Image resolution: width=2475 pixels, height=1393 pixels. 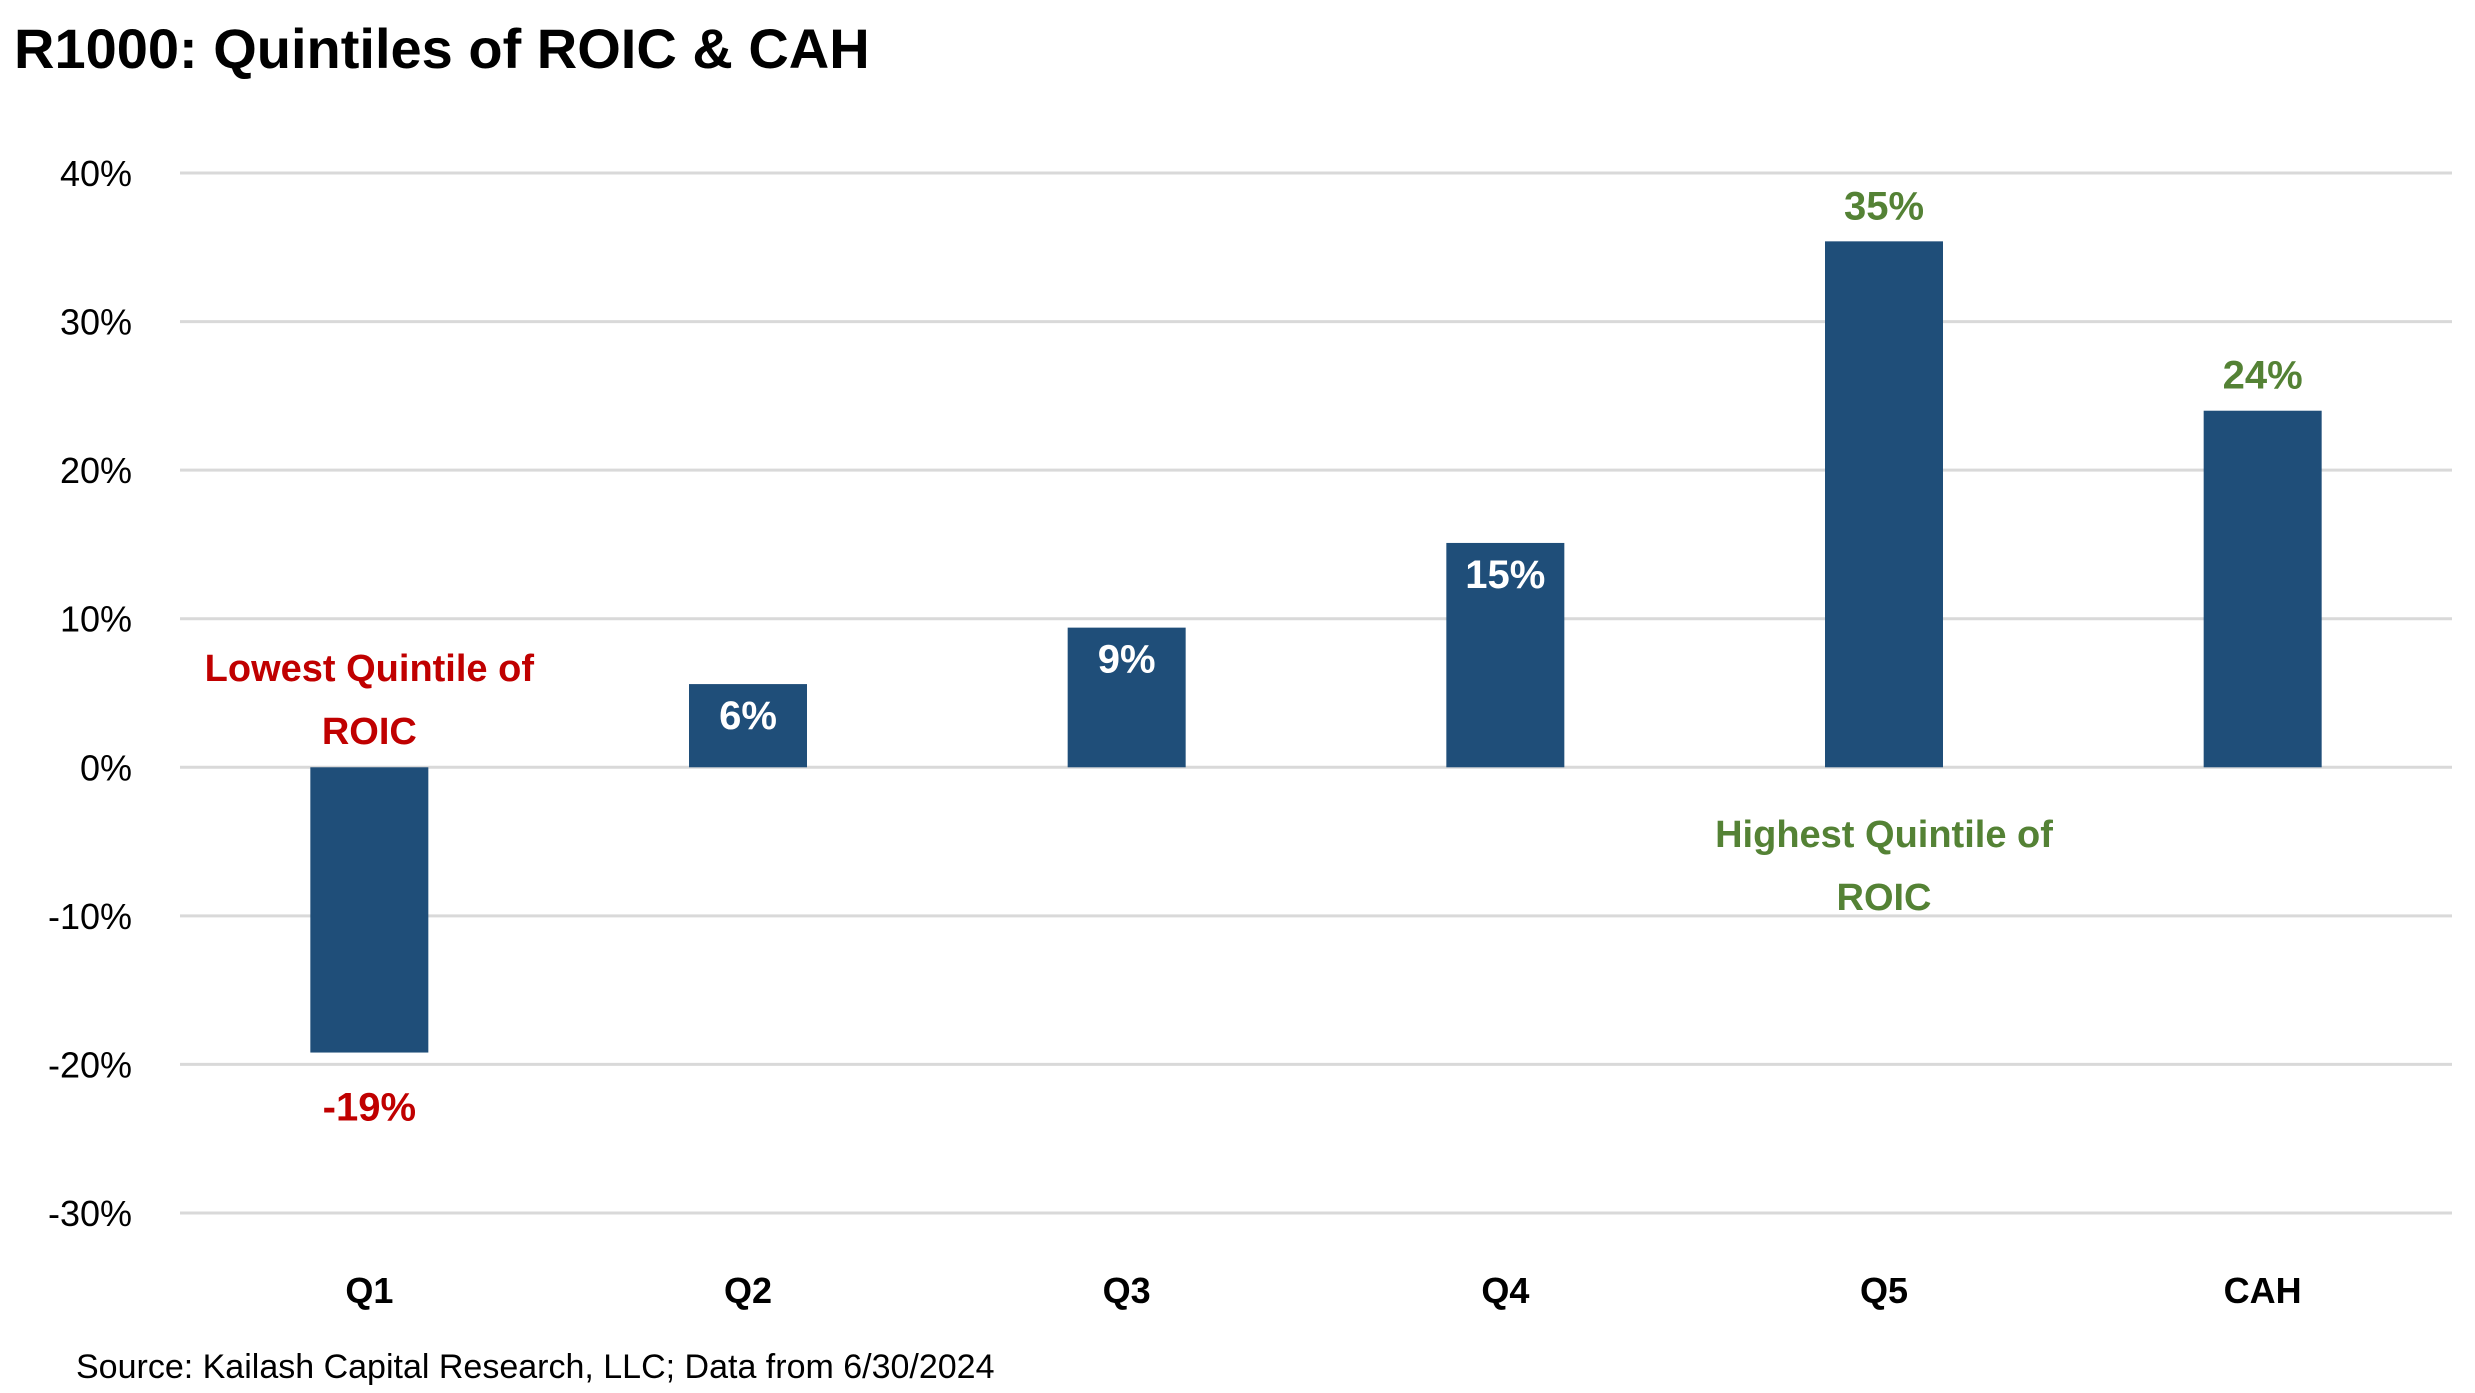 What do you see at coordinates (1884, 206) in the screenshot?
I see `data-label: 35%` at bounding box center [1884, 206].